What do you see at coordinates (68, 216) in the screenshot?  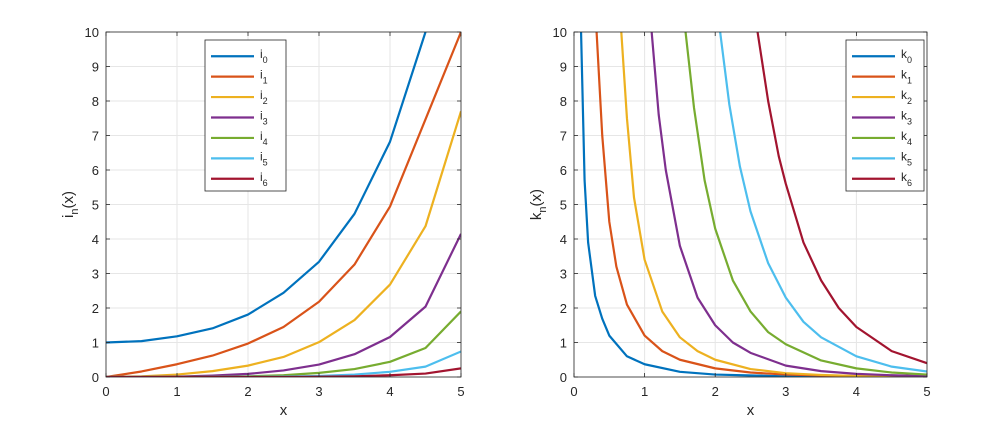 I see `y-axis-label-main: i` at bounding box center [68, 216].